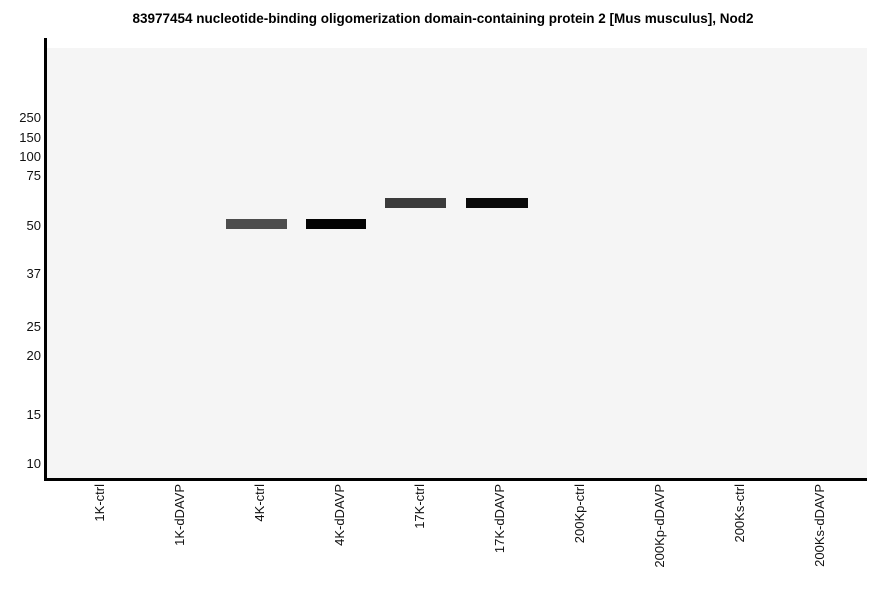  Describe the element at coordinates (33, 175) in the screenshot. I see `y-tick-label-75: 75` at that location.